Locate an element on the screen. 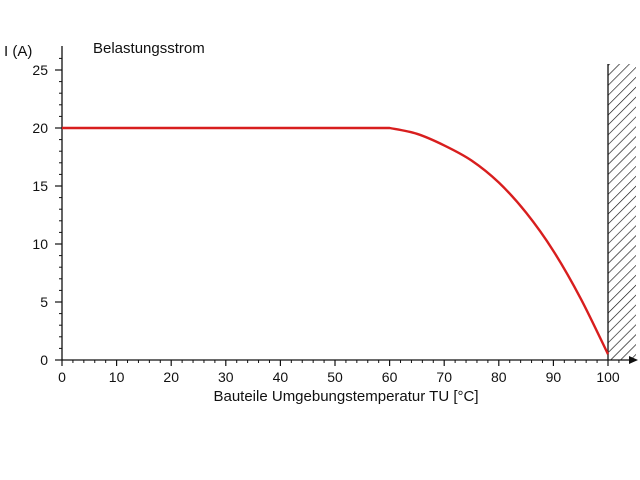 The width and height of the screenshot is (640, 480). y-tick-label: 15 is located at coordinates (40, 186).